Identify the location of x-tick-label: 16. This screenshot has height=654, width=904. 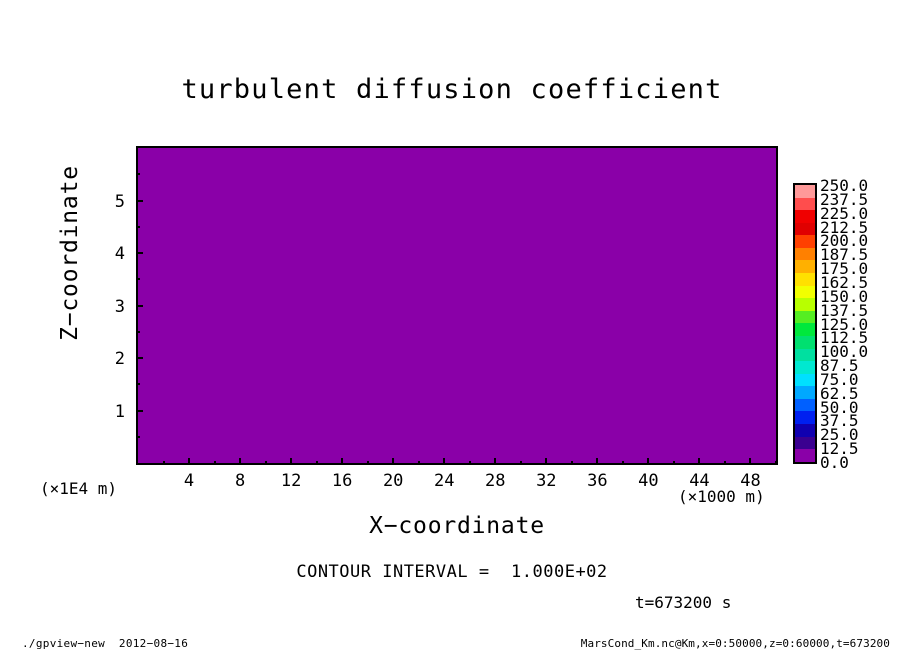
(342, 481).